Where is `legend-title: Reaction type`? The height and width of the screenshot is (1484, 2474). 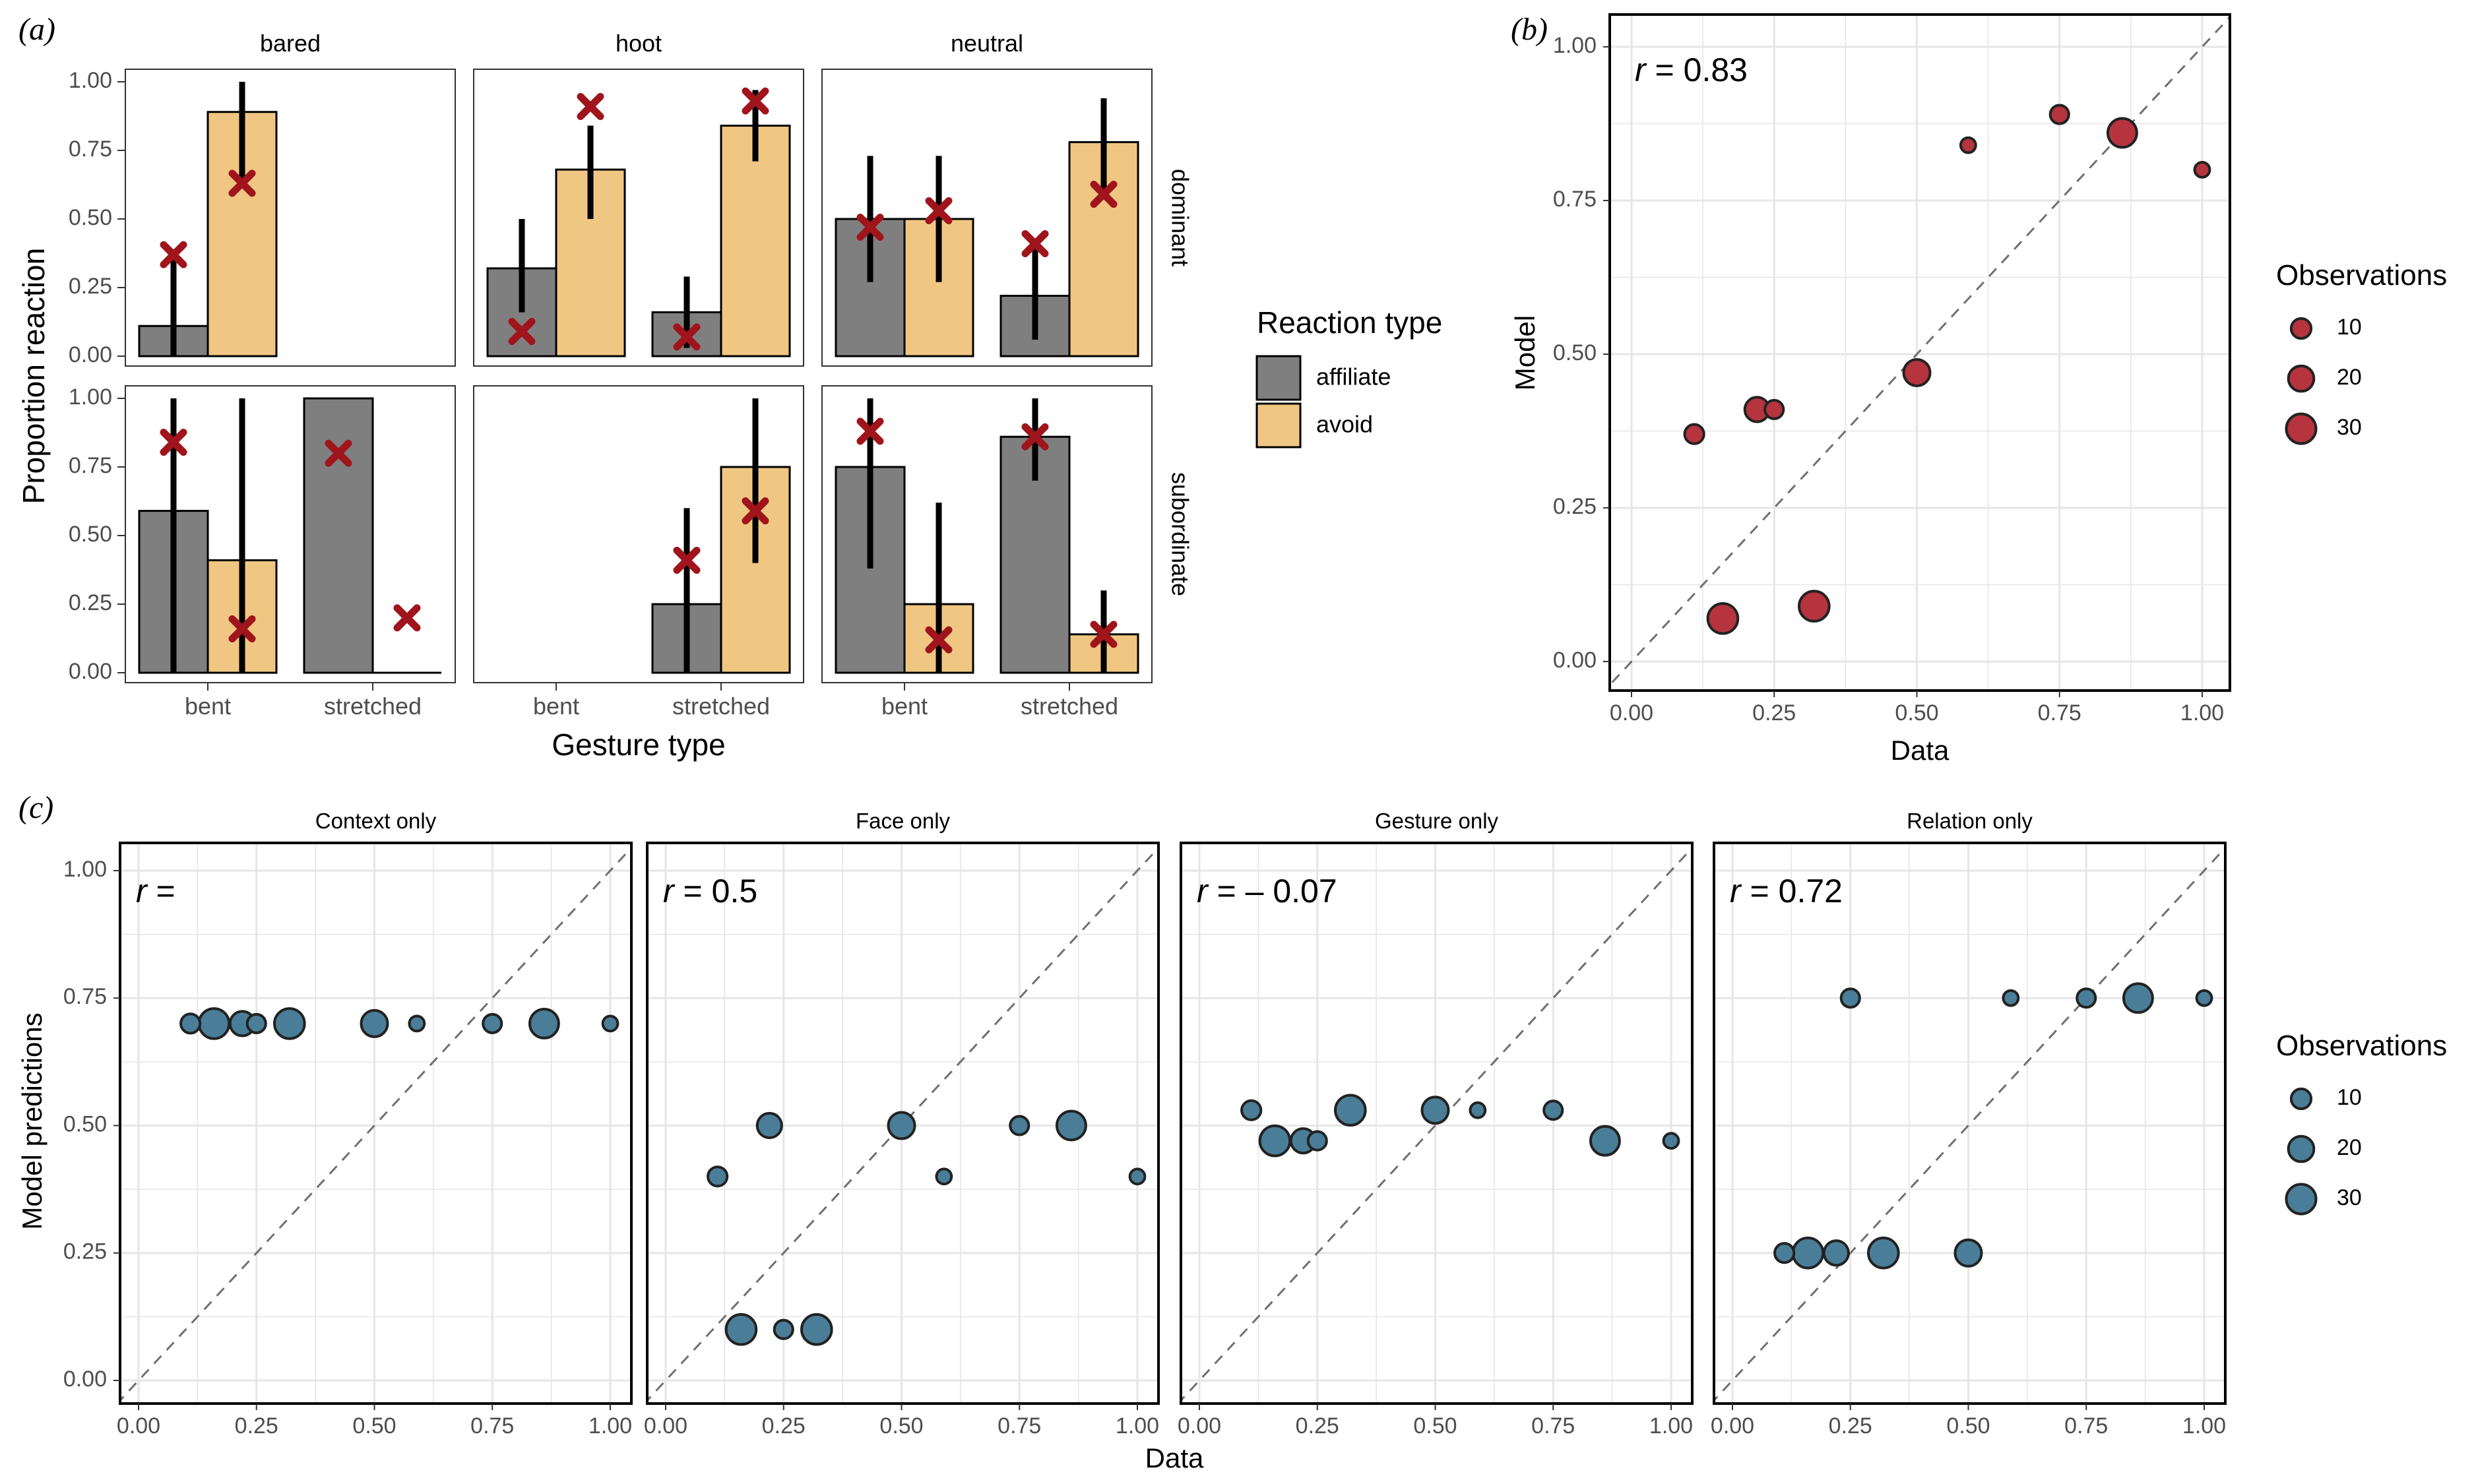
legend-title: Reaction type is located at coordinates (1349, 323).